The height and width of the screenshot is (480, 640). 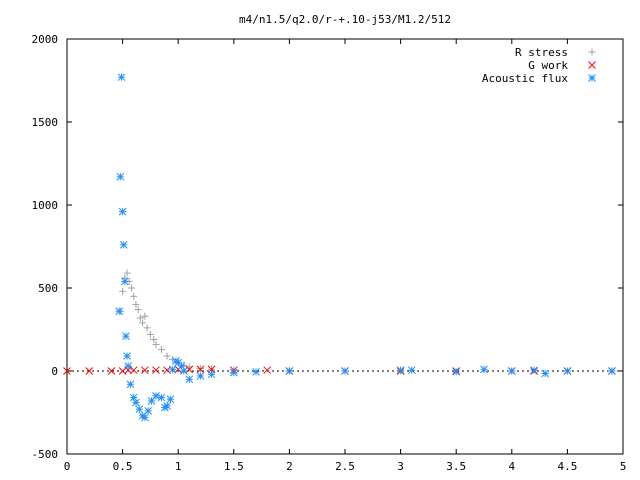 What do you see at coordinates (123, 466) in the screenshot?
I see `x-tick-label: 0.5` at bounding box center [123, 466].